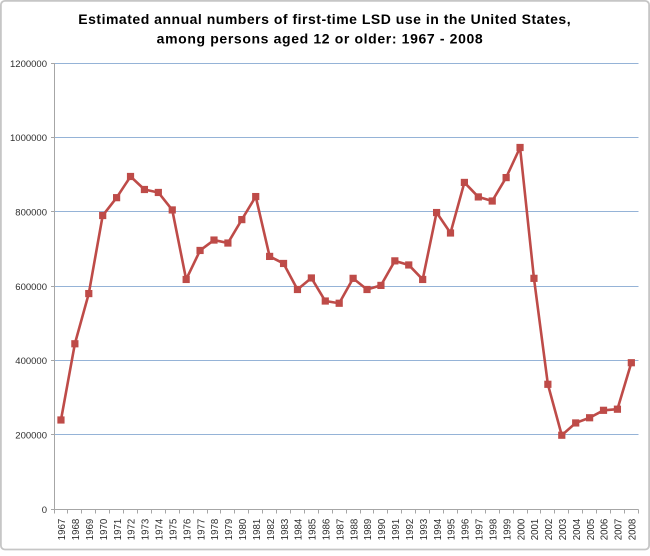 The image size is (650, 556). What do you see at coordinates (243, 529) in the screenshot?
I see `svg-text: 1980` at bounding box center [243, 529].